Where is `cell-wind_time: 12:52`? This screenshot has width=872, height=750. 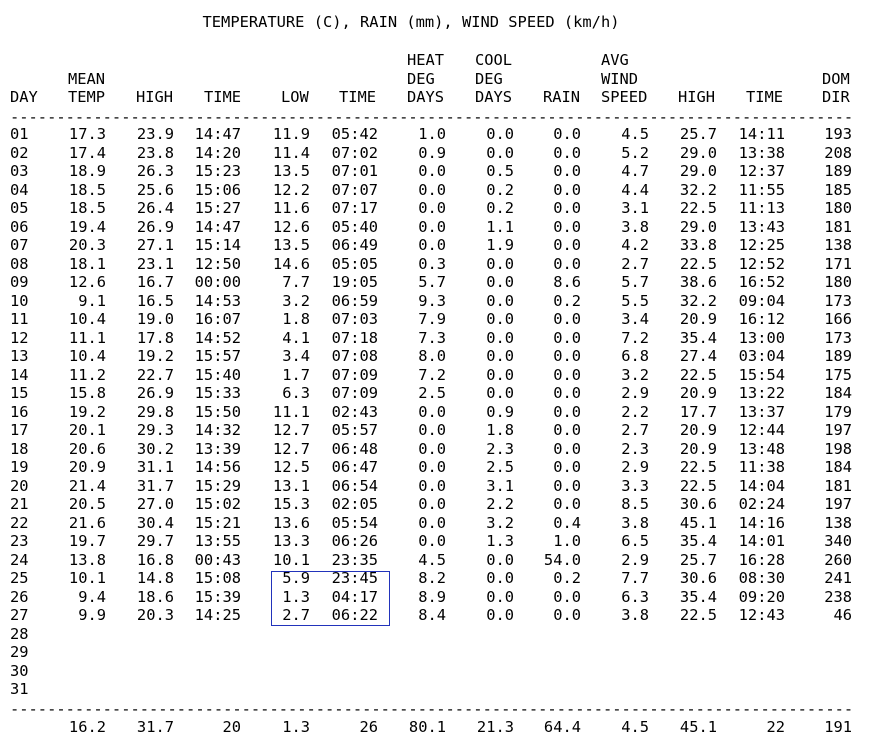 cell-wind_time: 12:52 is located at coordinates (761, 263).